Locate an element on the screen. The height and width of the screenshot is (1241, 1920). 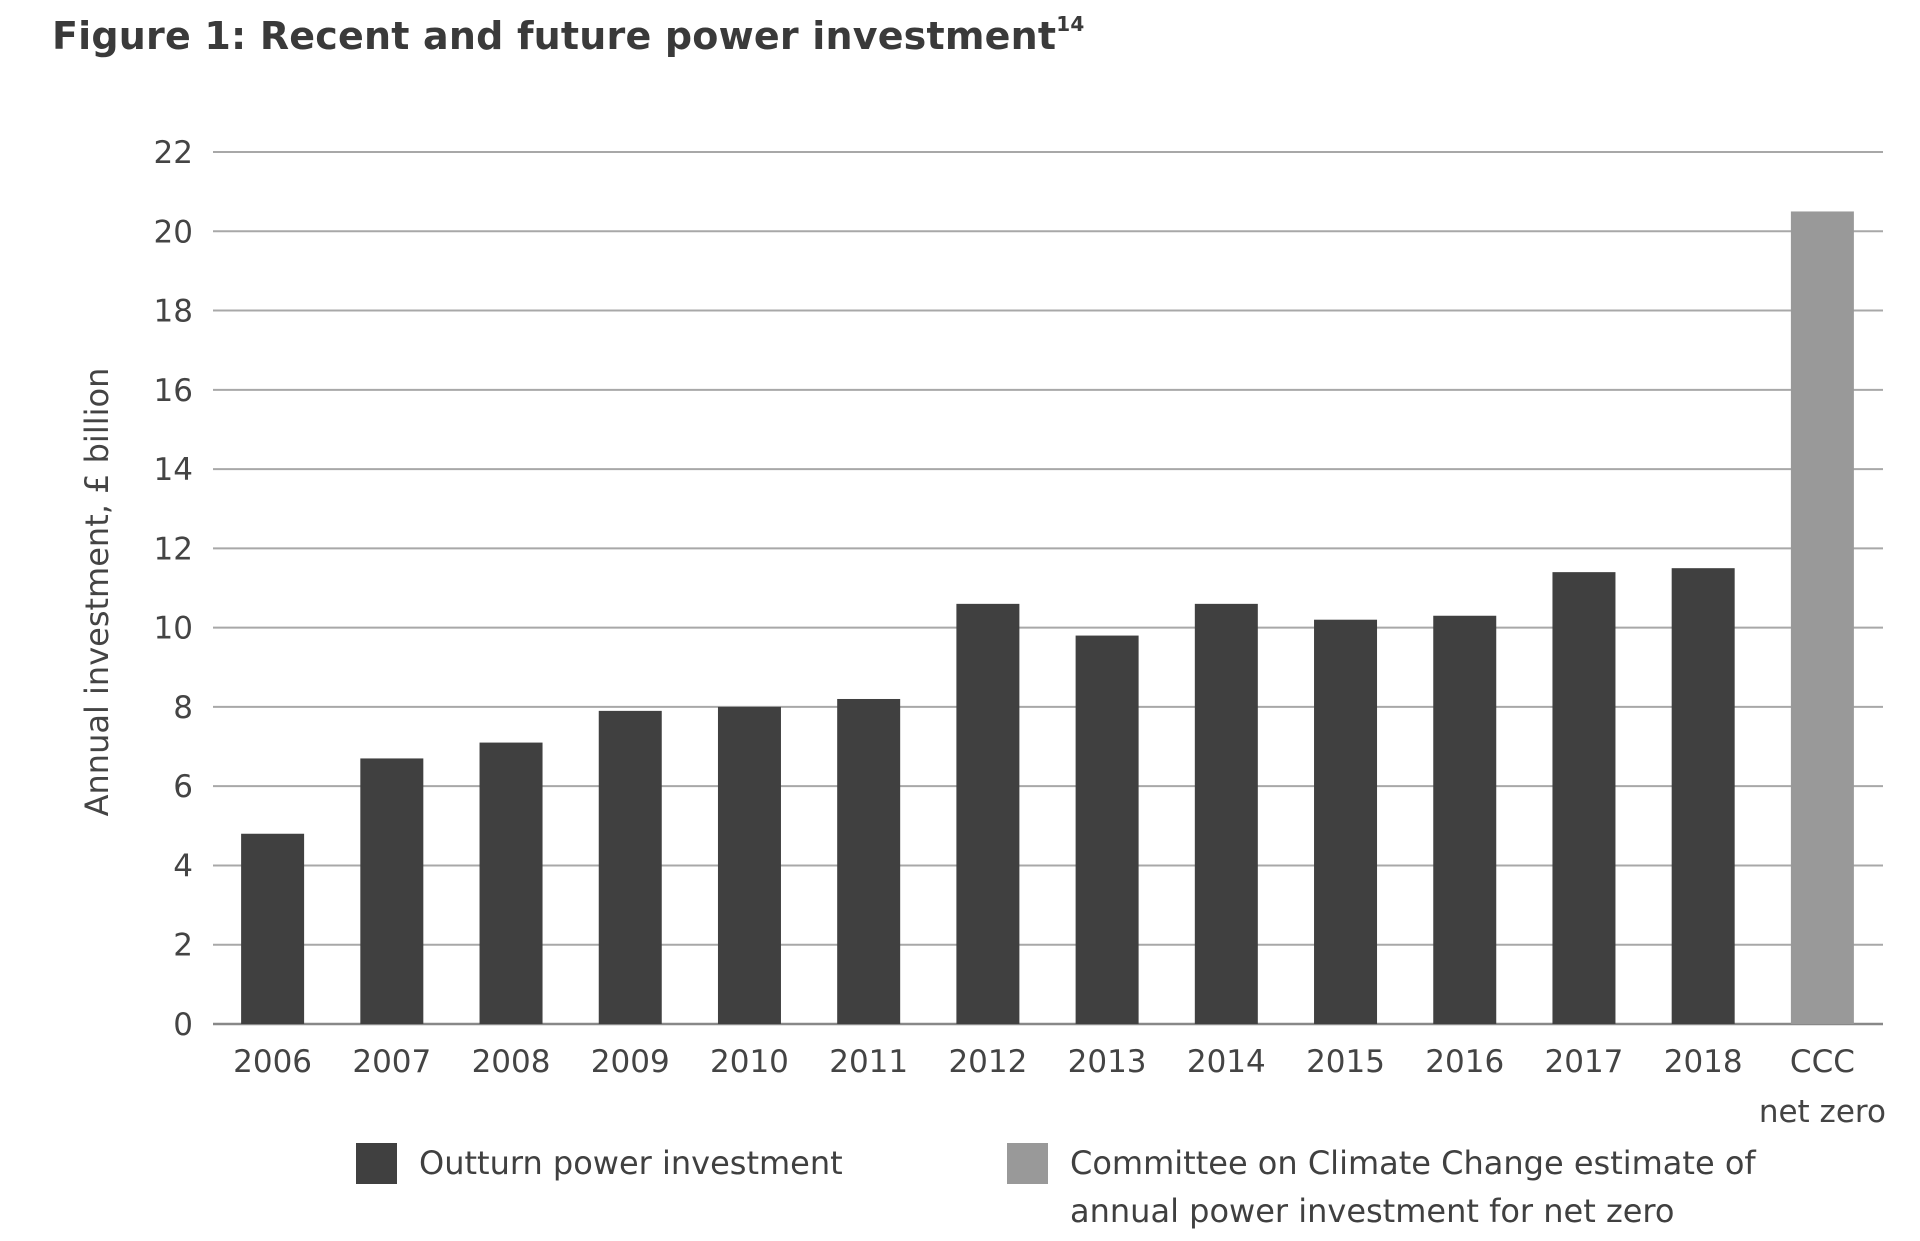
y-tick-label: 0 is located at coordinates (183, 1025).